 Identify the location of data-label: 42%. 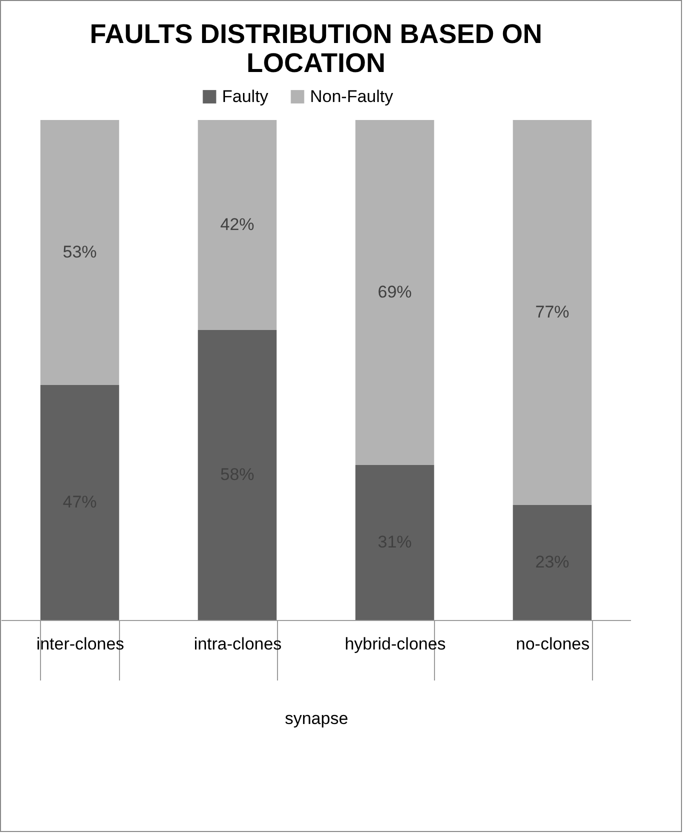
(237, 224).